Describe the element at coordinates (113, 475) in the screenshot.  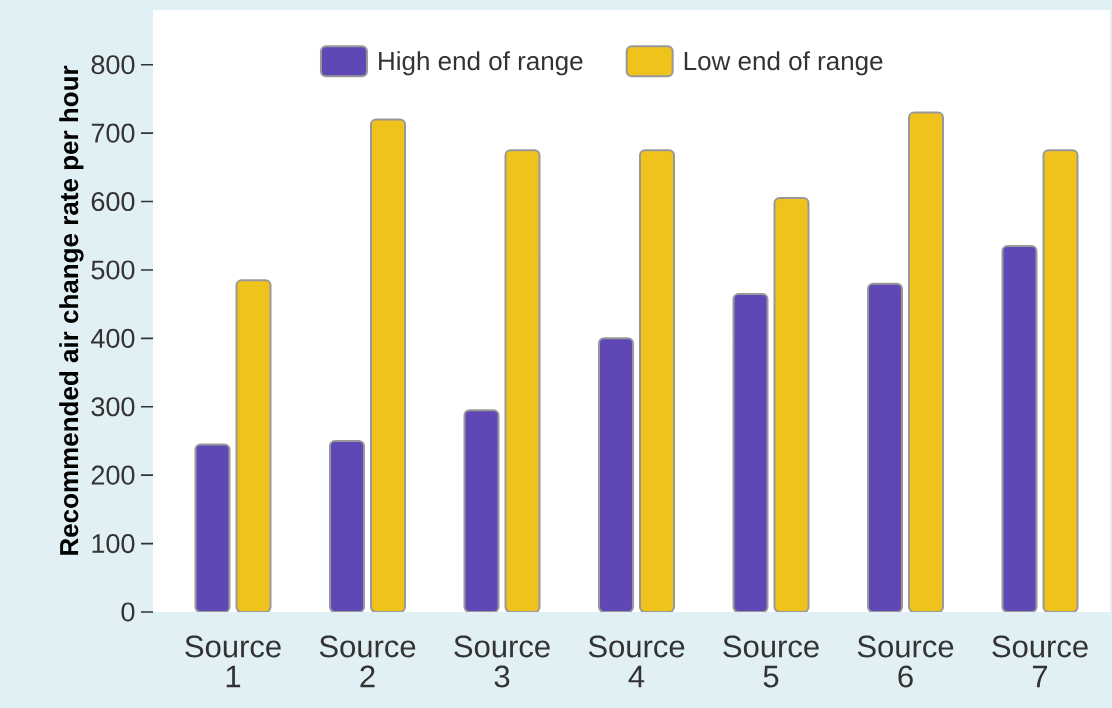
I see `y-tick-label: 200` at that location.